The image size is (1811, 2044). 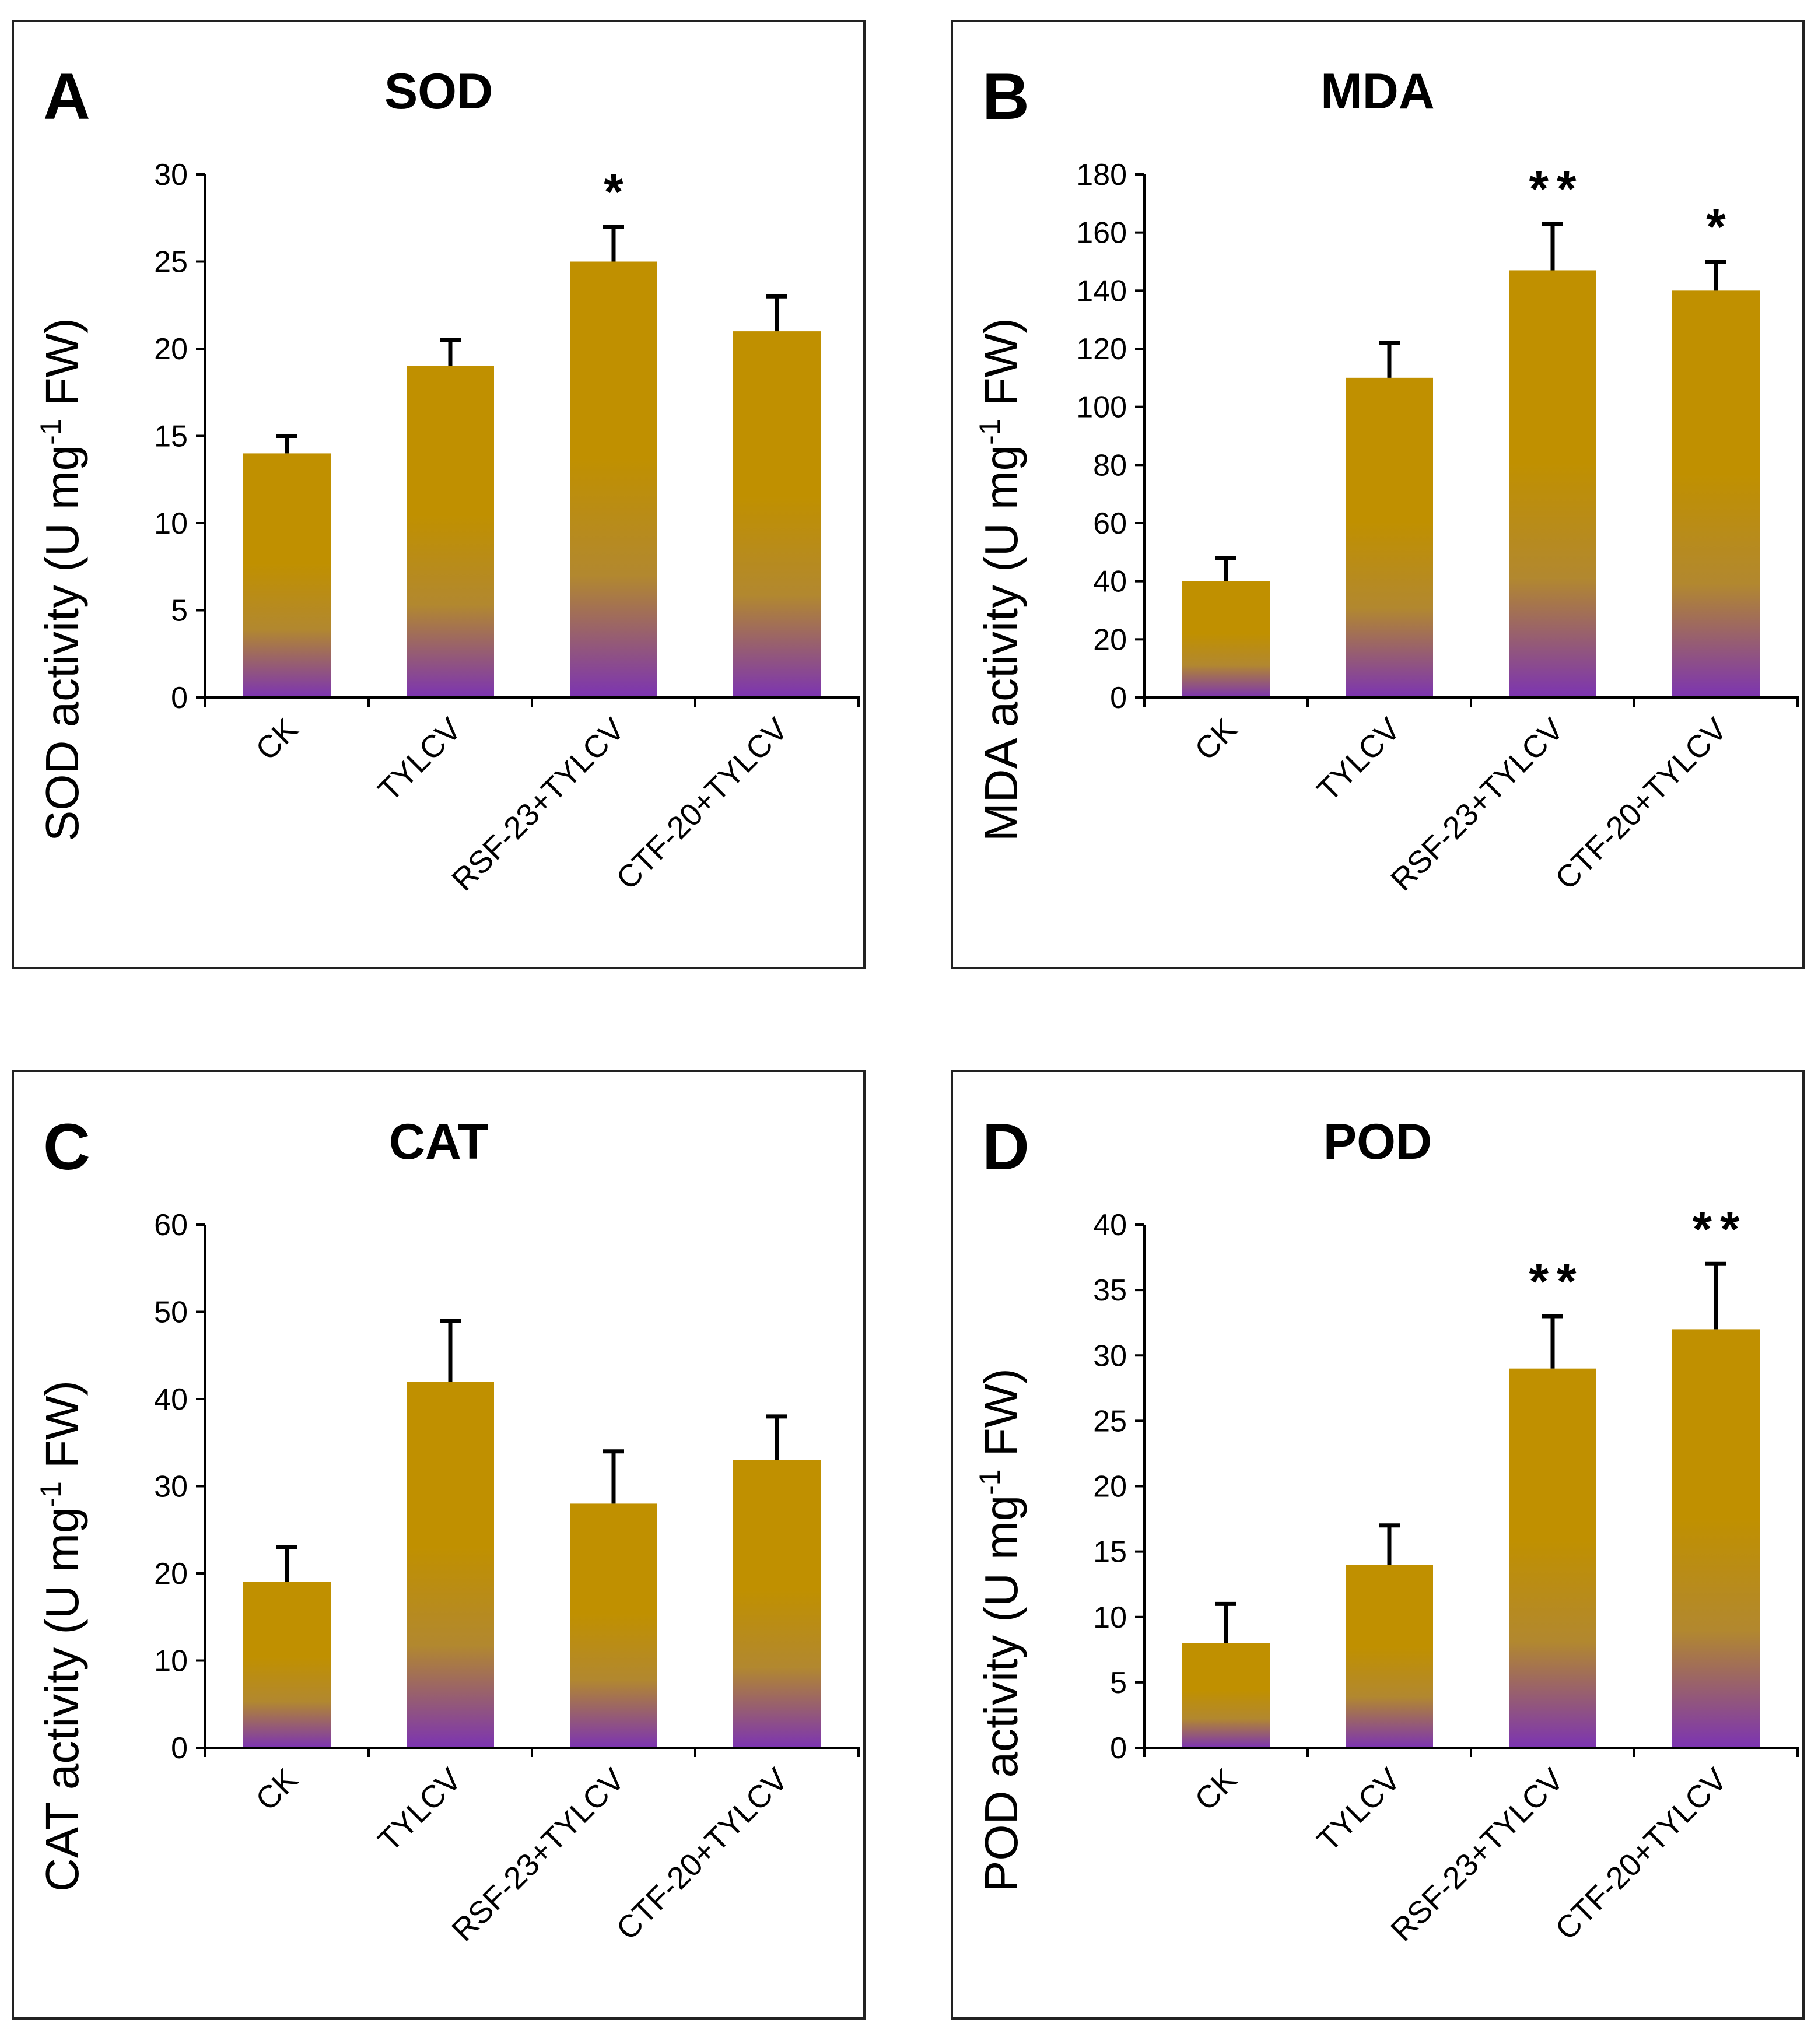 I want to click on y-tick-label: 160, so click(x=1101, y=233).